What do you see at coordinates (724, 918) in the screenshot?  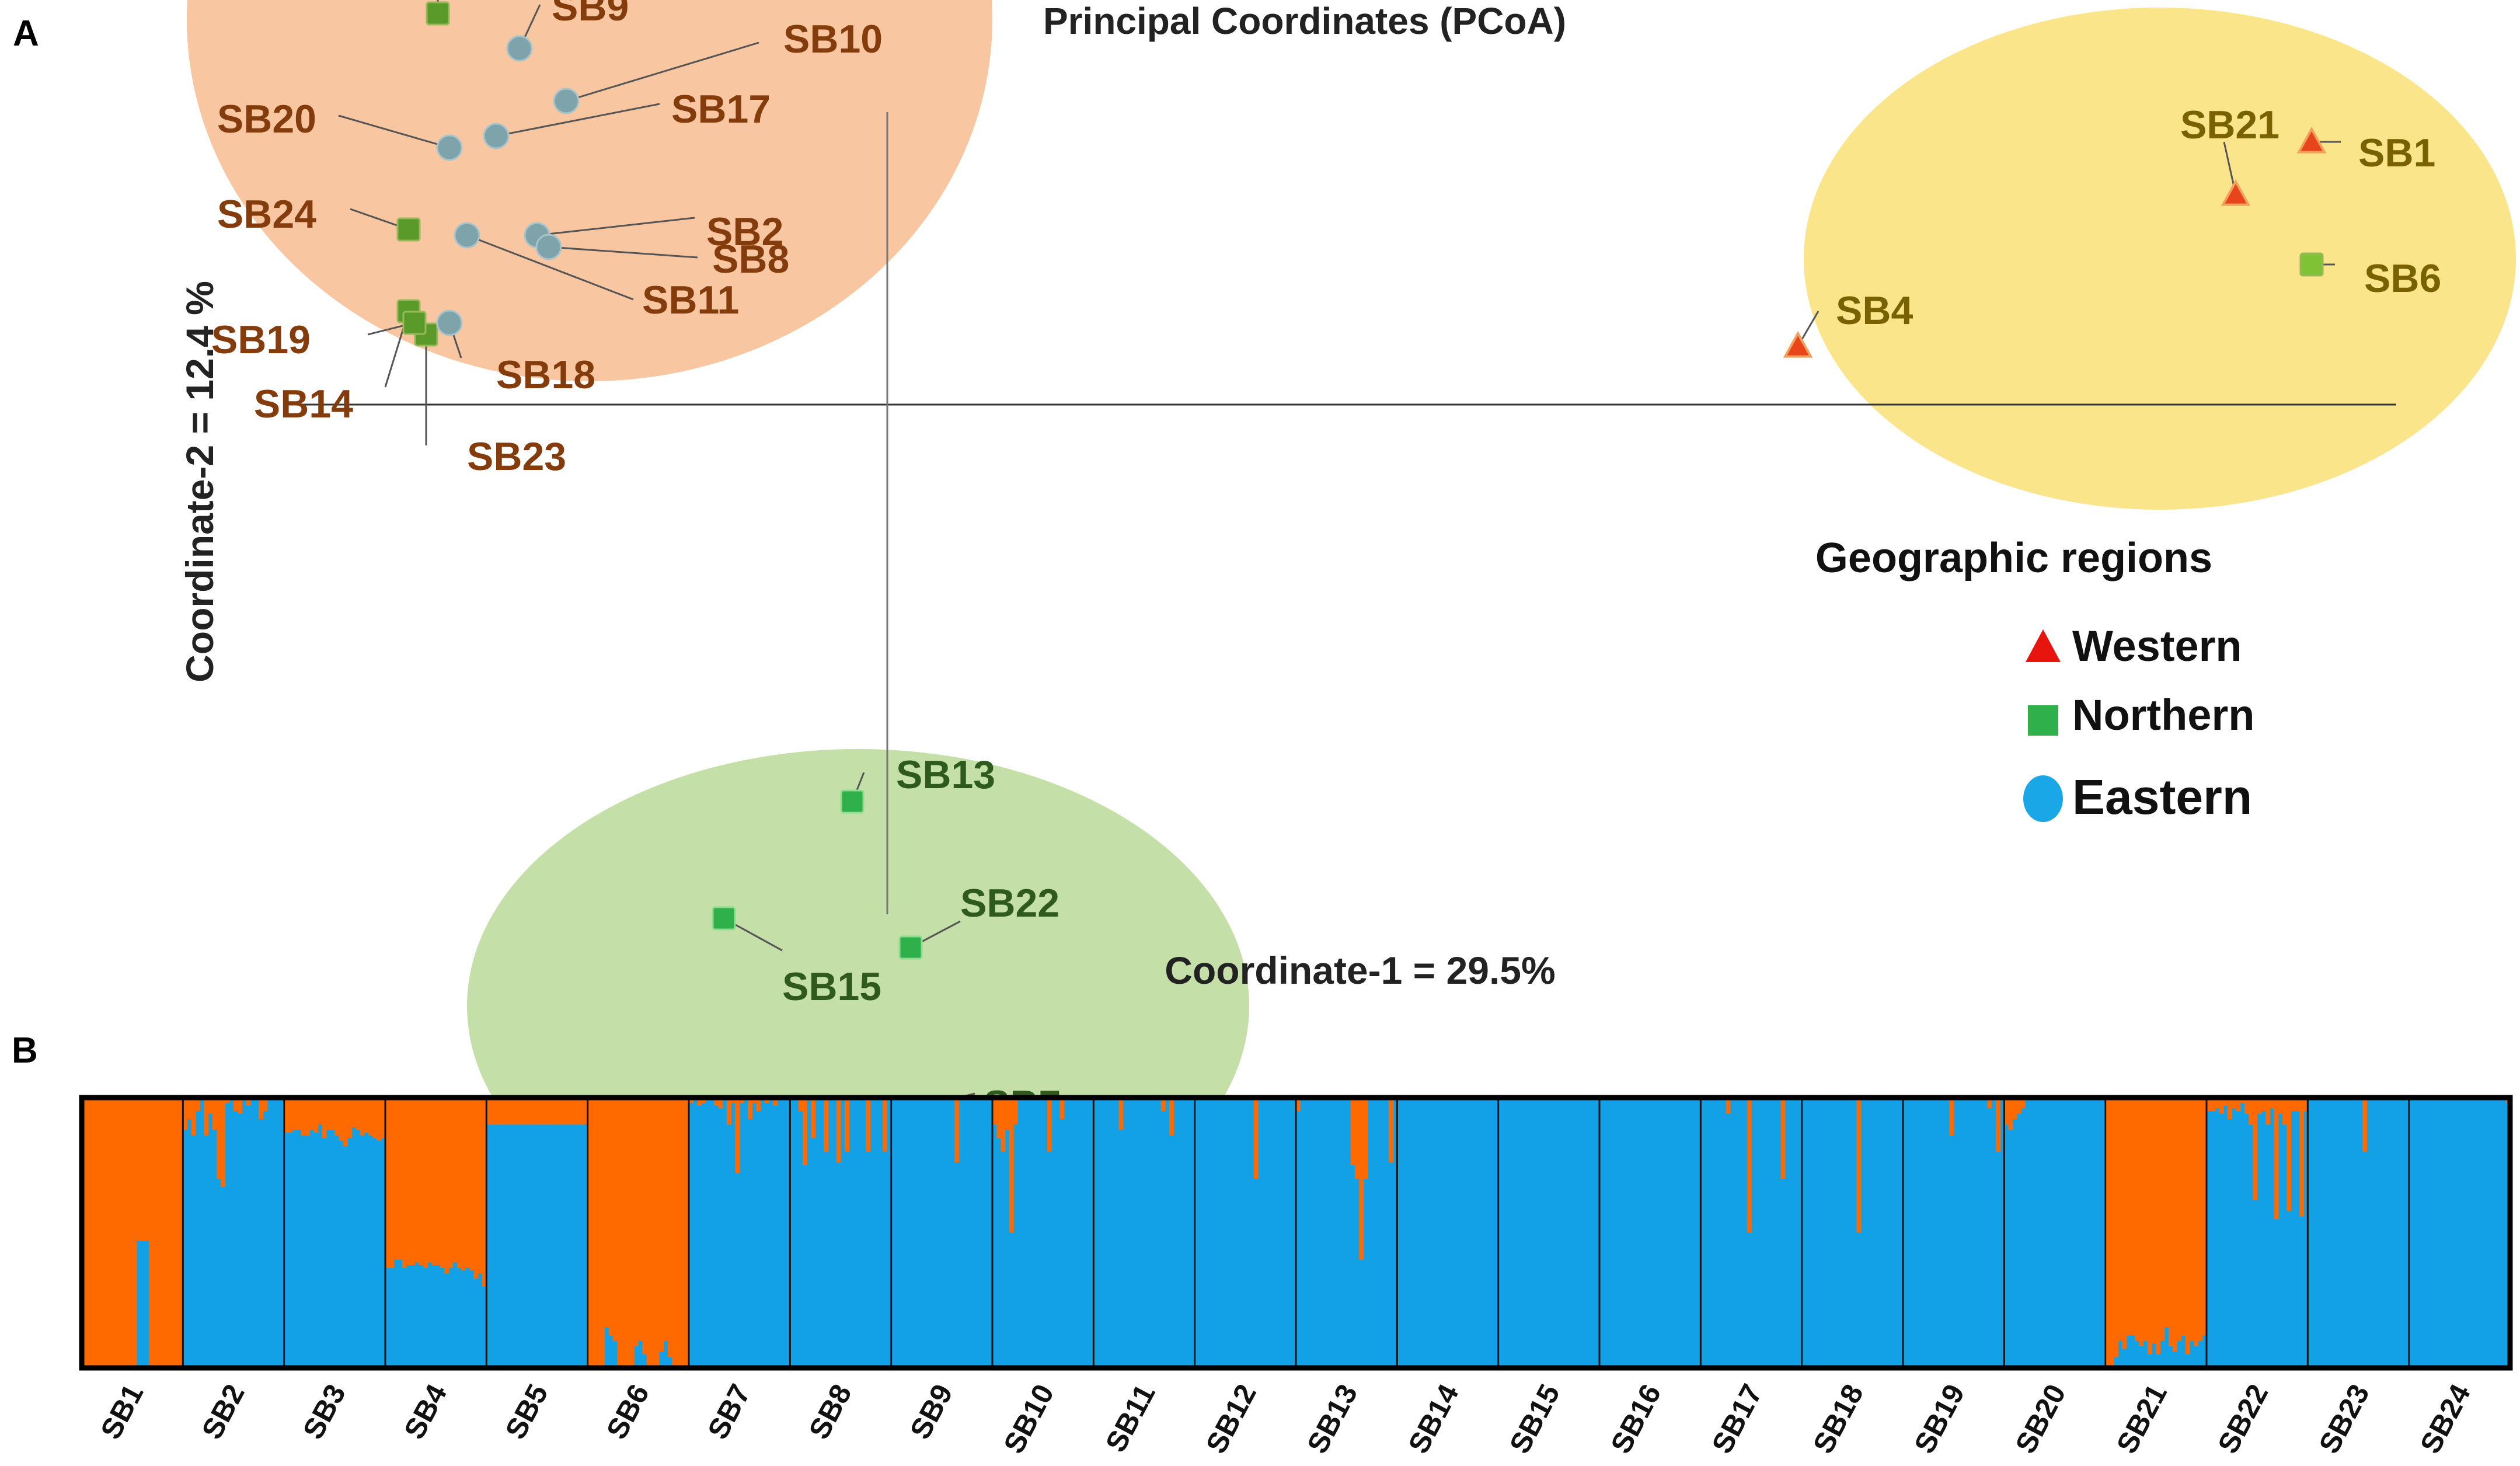 I see `pcoa-point-sb15` at bounding box center [724, 918].